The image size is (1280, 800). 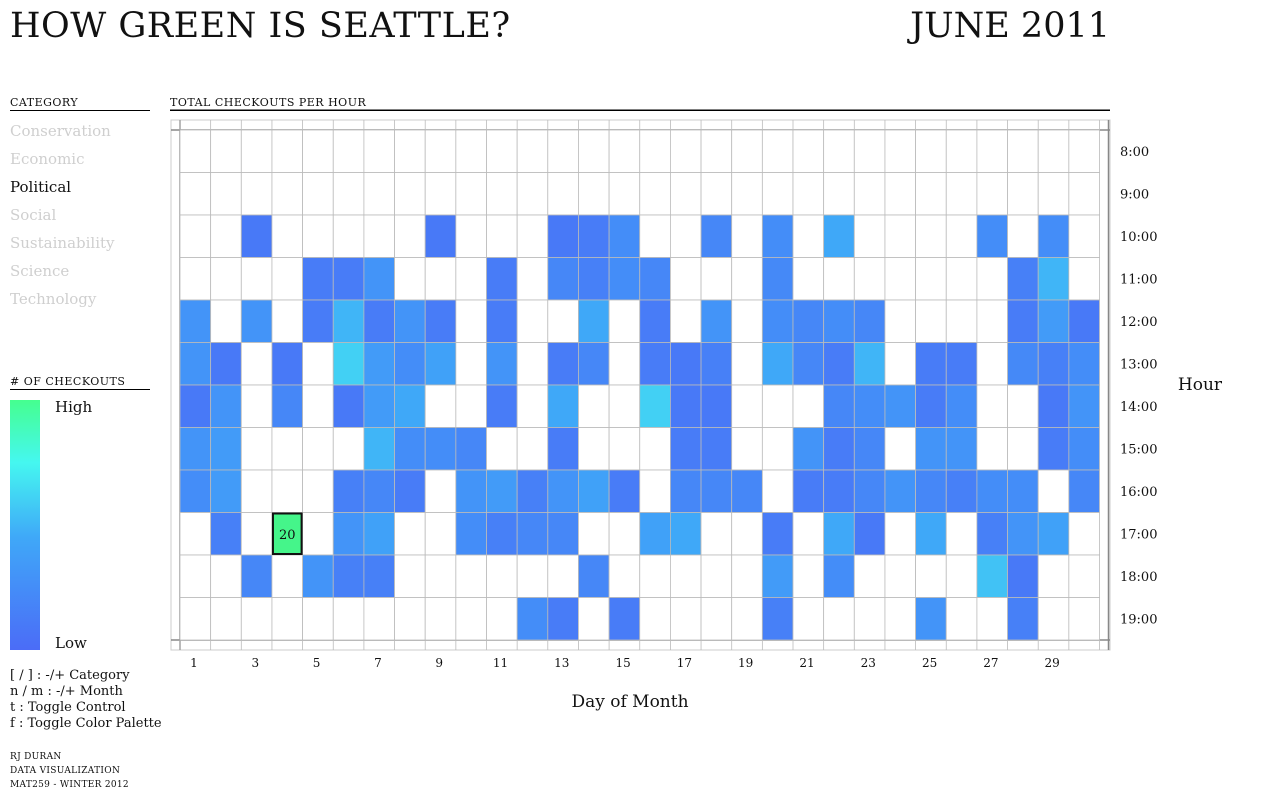 I want to click on x-tick-label: 17, so click(x=684, y=663).